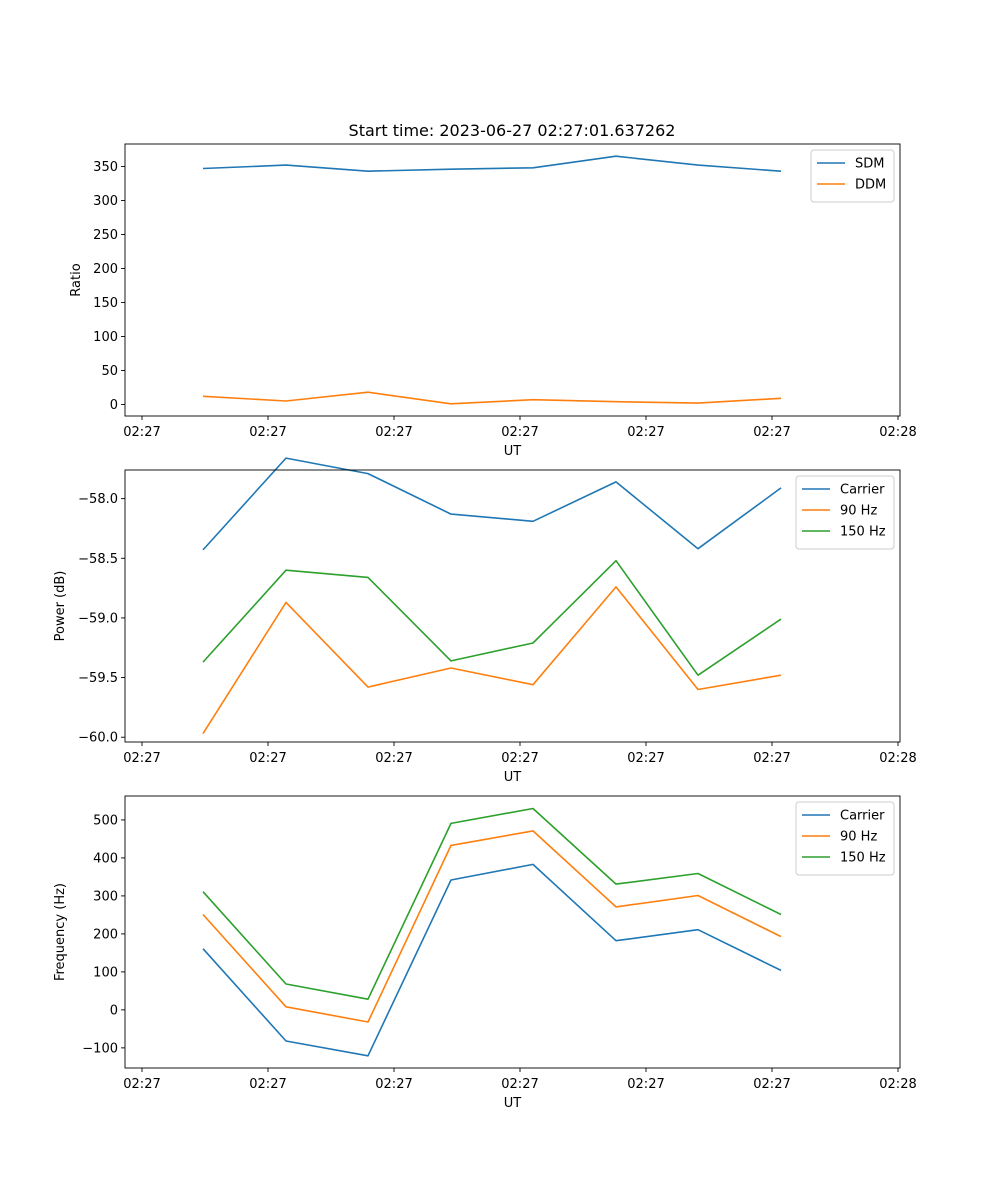 This screenshot has height=1200, width=1000. I want to click on y-tick-label: −58.0, so click(98, 499).